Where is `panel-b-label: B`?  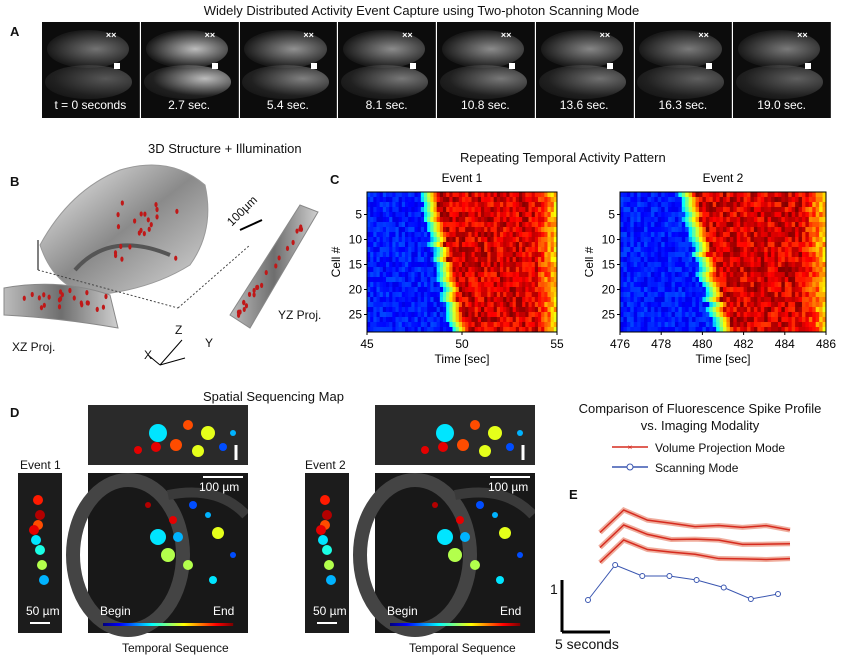
panel-b-label: B is located at coordinates (15, 181).